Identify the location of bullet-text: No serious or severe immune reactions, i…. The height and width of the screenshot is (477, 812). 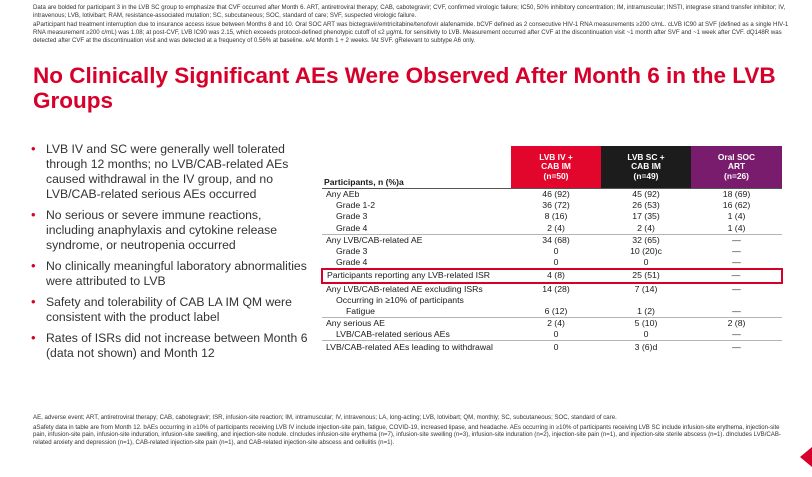
(162, 230).